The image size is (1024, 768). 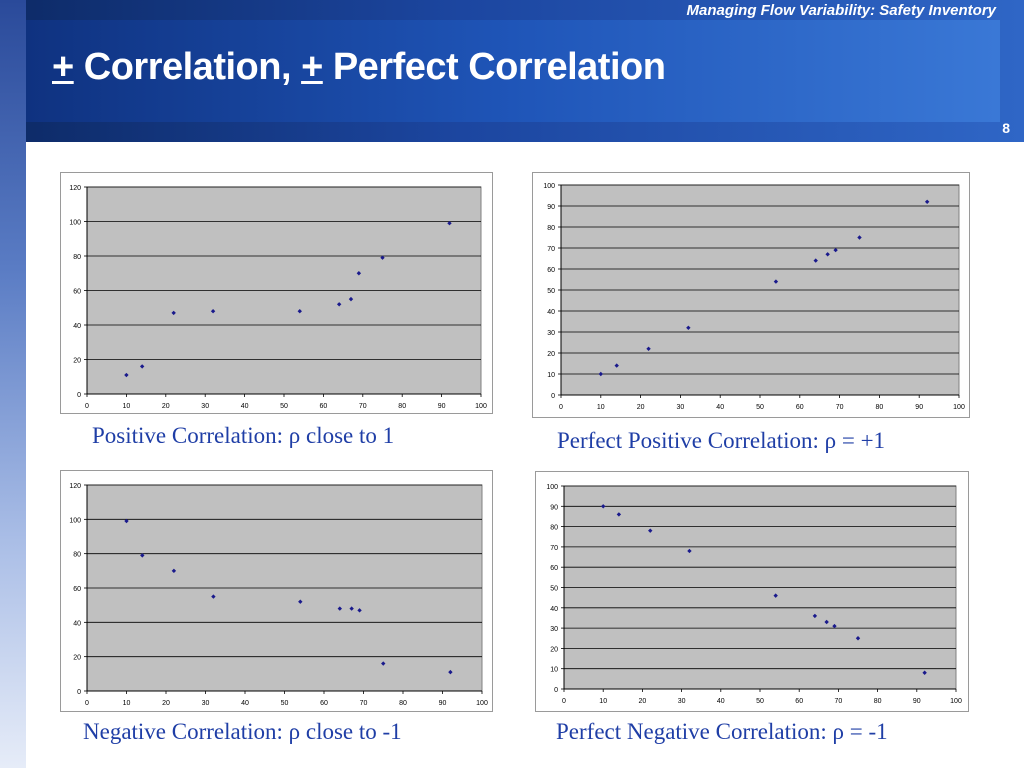 What do you see at coordinates (494, 67) in the screenshot?
I see `title-part-2: Perfect Correlation` at bounding box center [494, 67].